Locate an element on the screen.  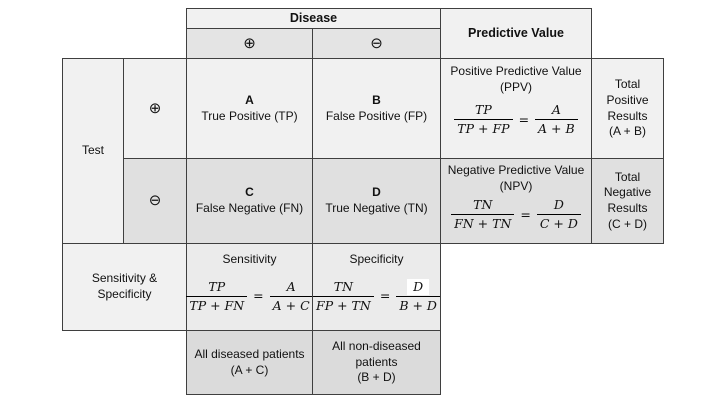
cell-a-letter: A is located at coordinates (249, 99).